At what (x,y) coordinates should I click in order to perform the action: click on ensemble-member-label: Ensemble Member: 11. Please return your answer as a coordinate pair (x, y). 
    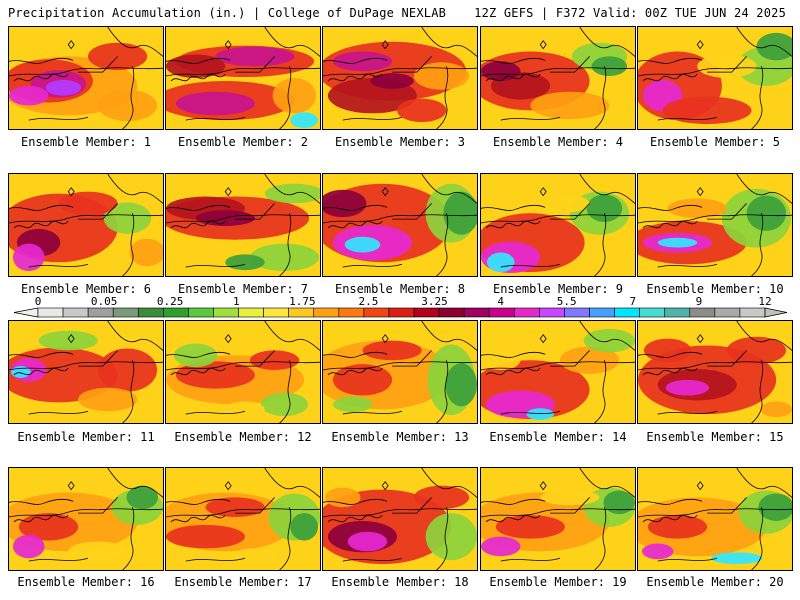
    Looking at the image, I should click on (86, 437).